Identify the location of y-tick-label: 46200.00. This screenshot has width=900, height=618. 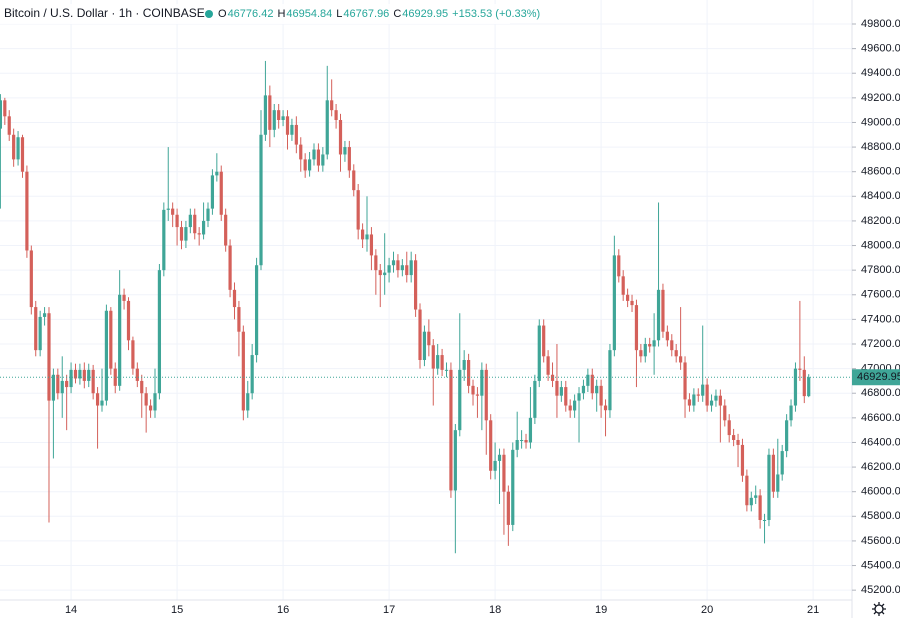
(880, 467).